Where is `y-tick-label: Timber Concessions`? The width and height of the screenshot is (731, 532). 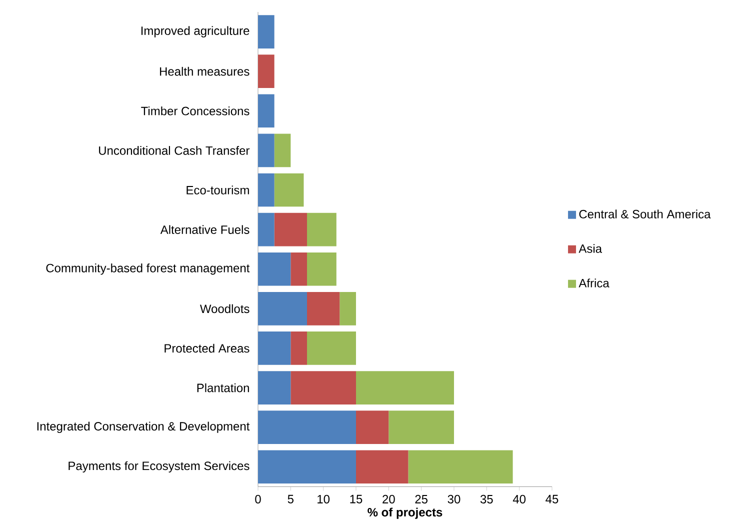 y-tick-label: Timber Concessions is located at coordinates (195, 111).